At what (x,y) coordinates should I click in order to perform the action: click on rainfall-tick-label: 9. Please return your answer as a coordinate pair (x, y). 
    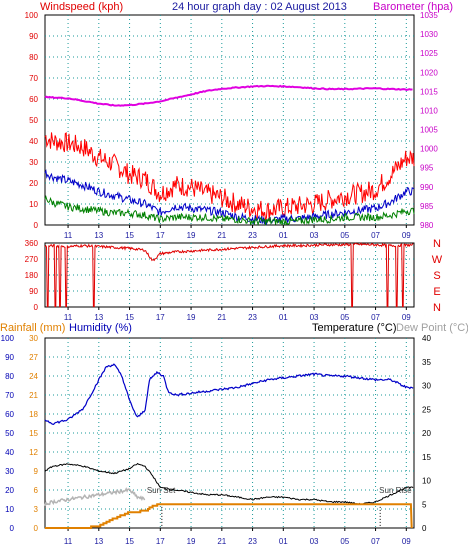
    Looking at the image, I should click on (36, 471).